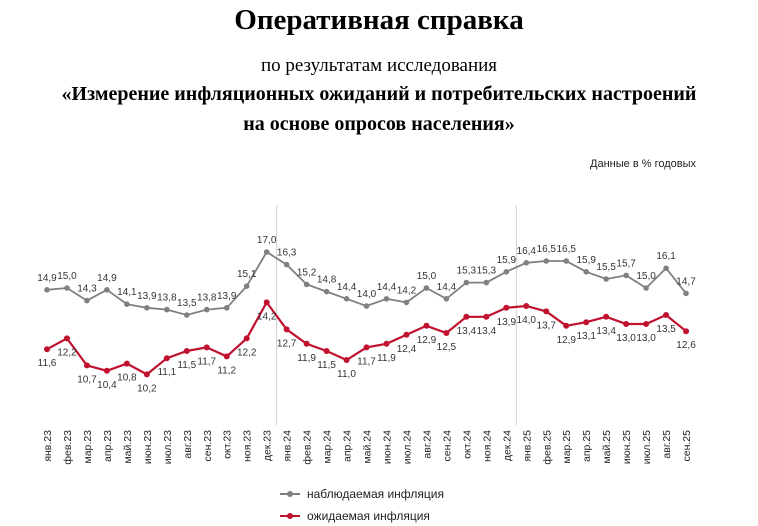 This screenshot has width=758, height=526. I want to click on data-label: 15,3, so click(487, 271).